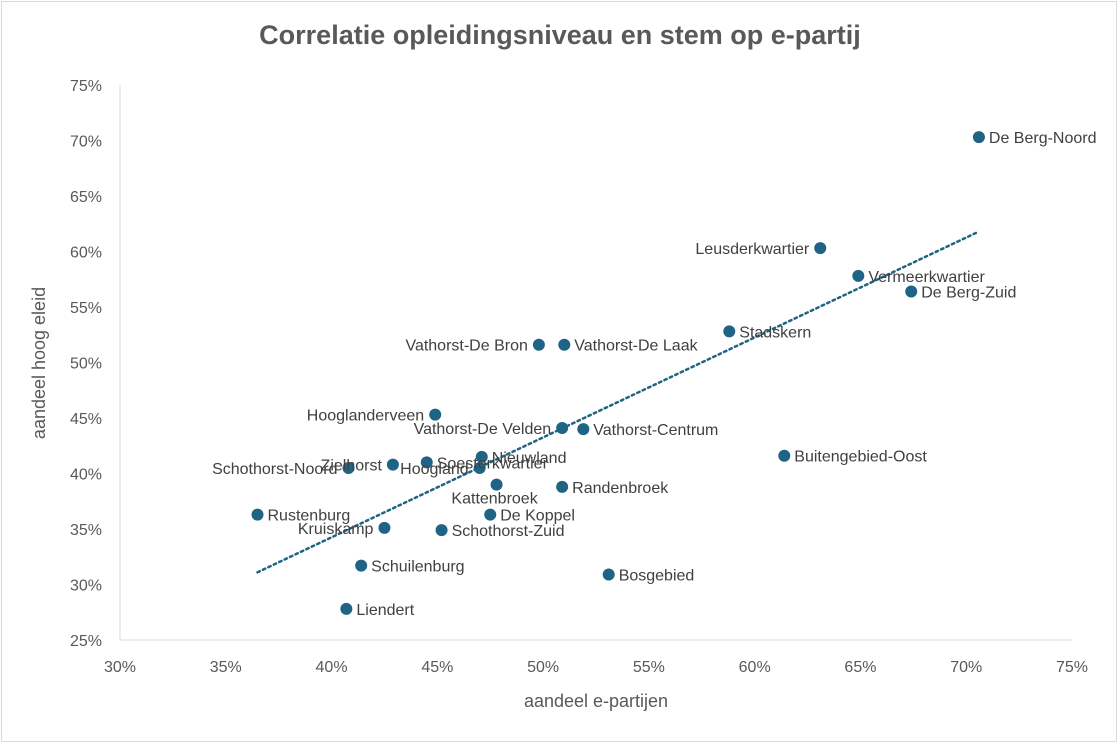  What do you see at coordinates (860, 667) in the screenshot?
I see `x-tick-label: 65%` at bounding box center [860, 667].